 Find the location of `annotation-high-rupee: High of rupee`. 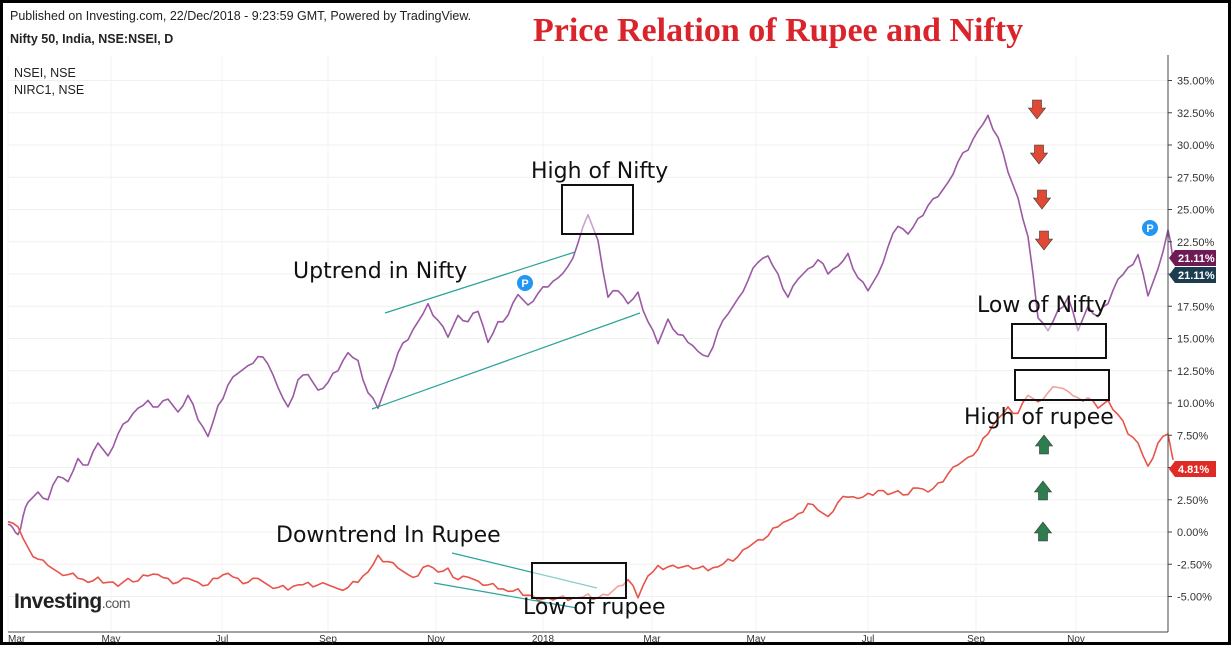

annotation-high-rupee: High of rupee is located at coordinates (1039, 417).